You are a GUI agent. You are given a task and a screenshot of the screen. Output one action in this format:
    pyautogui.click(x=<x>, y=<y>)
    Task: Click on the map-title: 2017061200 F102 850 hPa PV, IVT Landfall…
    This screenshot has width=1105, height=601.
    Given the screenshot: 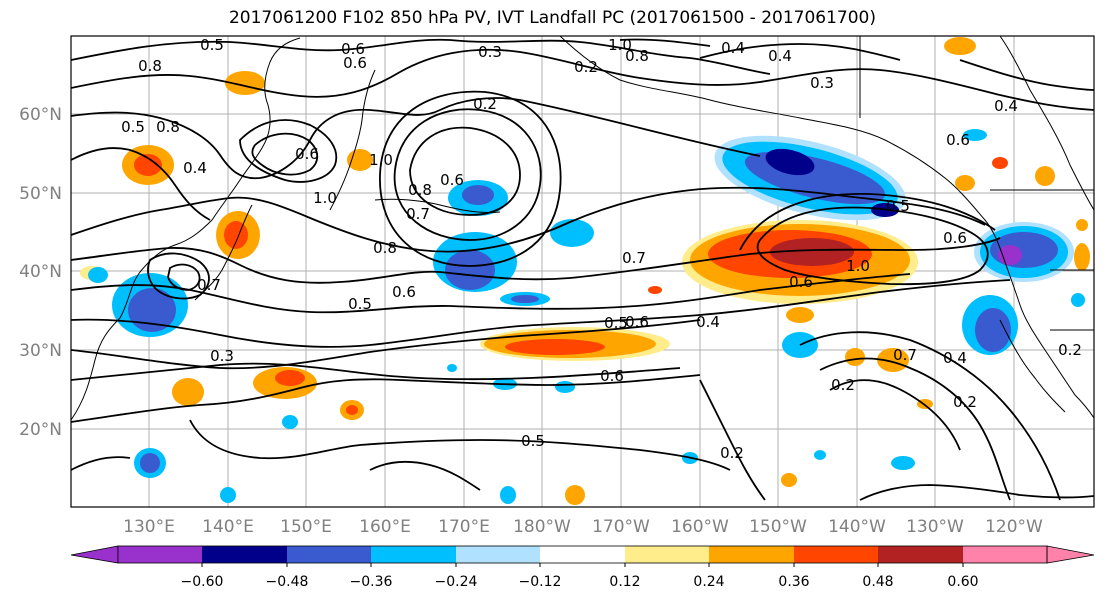 What is the action you would take?
    pyautogui.click(x=552, y=18)
    